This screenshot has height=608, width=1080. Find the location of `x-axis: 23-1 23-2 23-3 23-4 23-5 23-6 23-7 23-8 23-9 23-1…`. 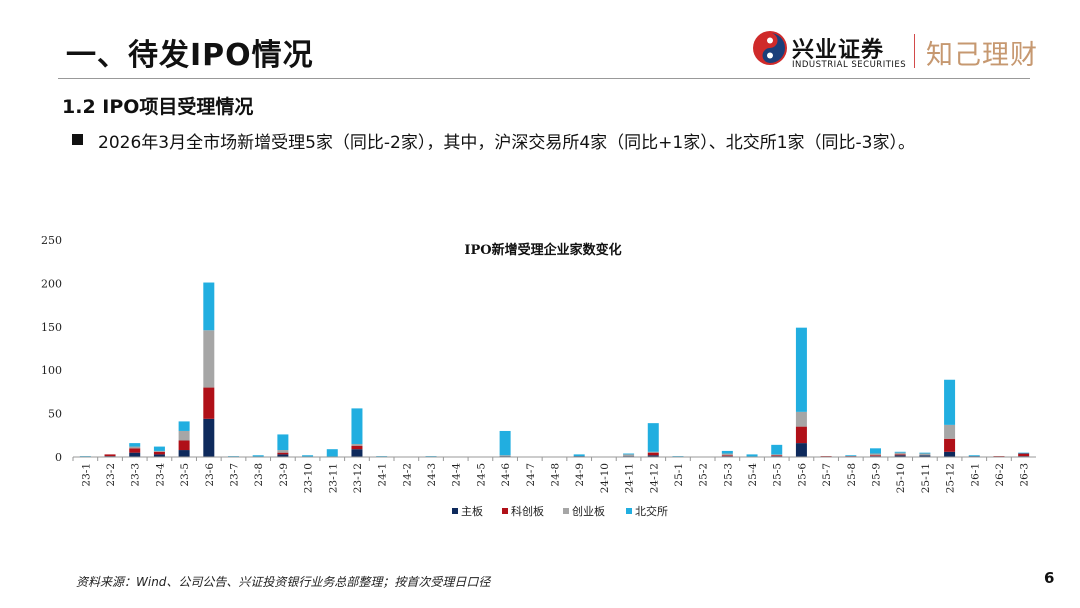

x-axis: 23-1 23-2 23-3 23-4 23-5 23-6 23-7 23-8 23-9 23-1… is located at coordinates (551, 475).